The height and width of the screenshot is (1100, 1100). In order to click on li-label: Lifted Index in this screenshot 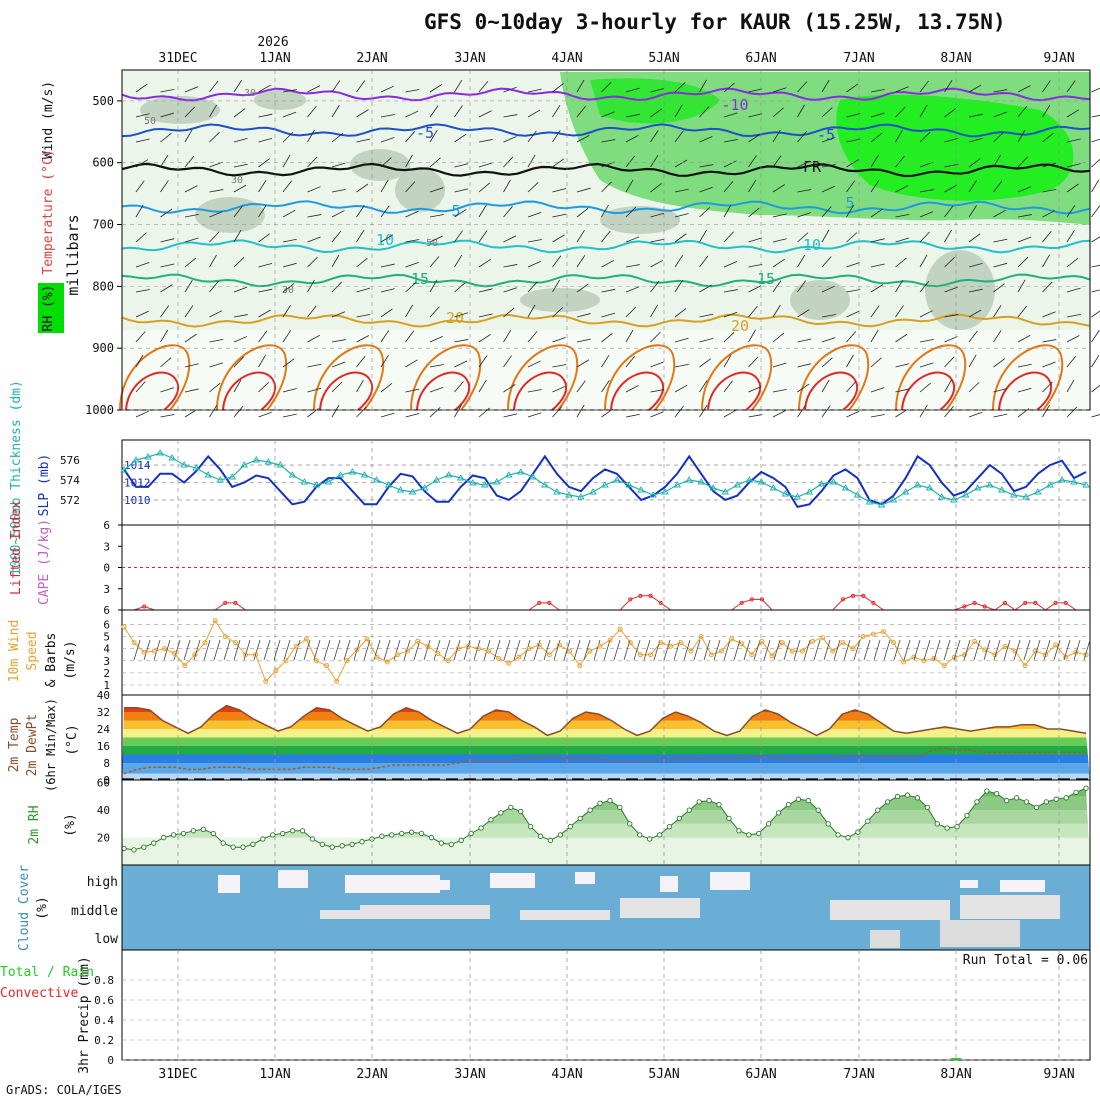, I will do `click(16, 548)`.